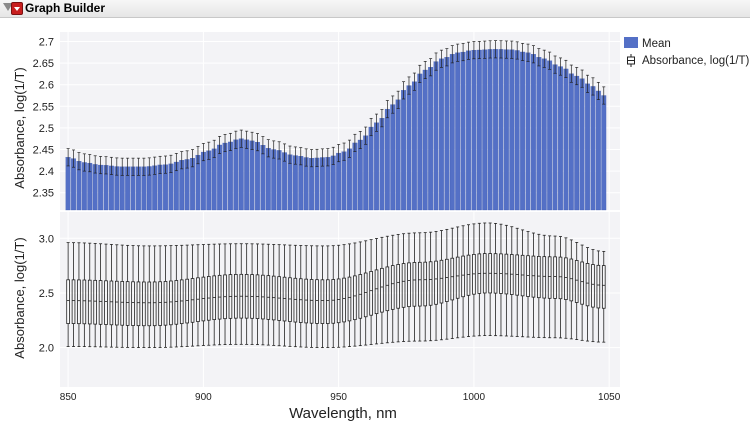 Image resolution: width=750 pixels, height=424 pixels. Describe the element at coordinates (8, 7) in the screenshot. I see `collapse-triangle-icon` at that location.